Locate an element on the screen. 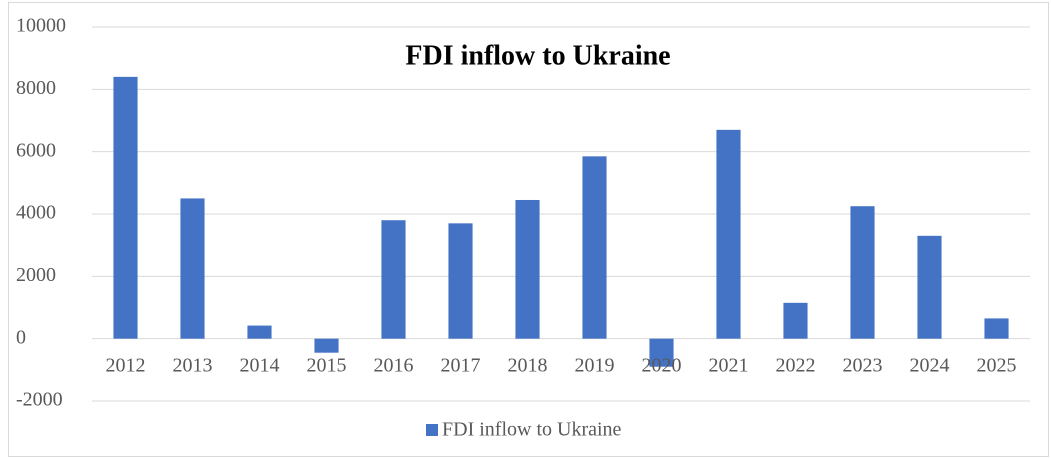 The width and height of the screenshot is (1051, 459). y-tick-label: 4000 is located at coordinates (36, 213).